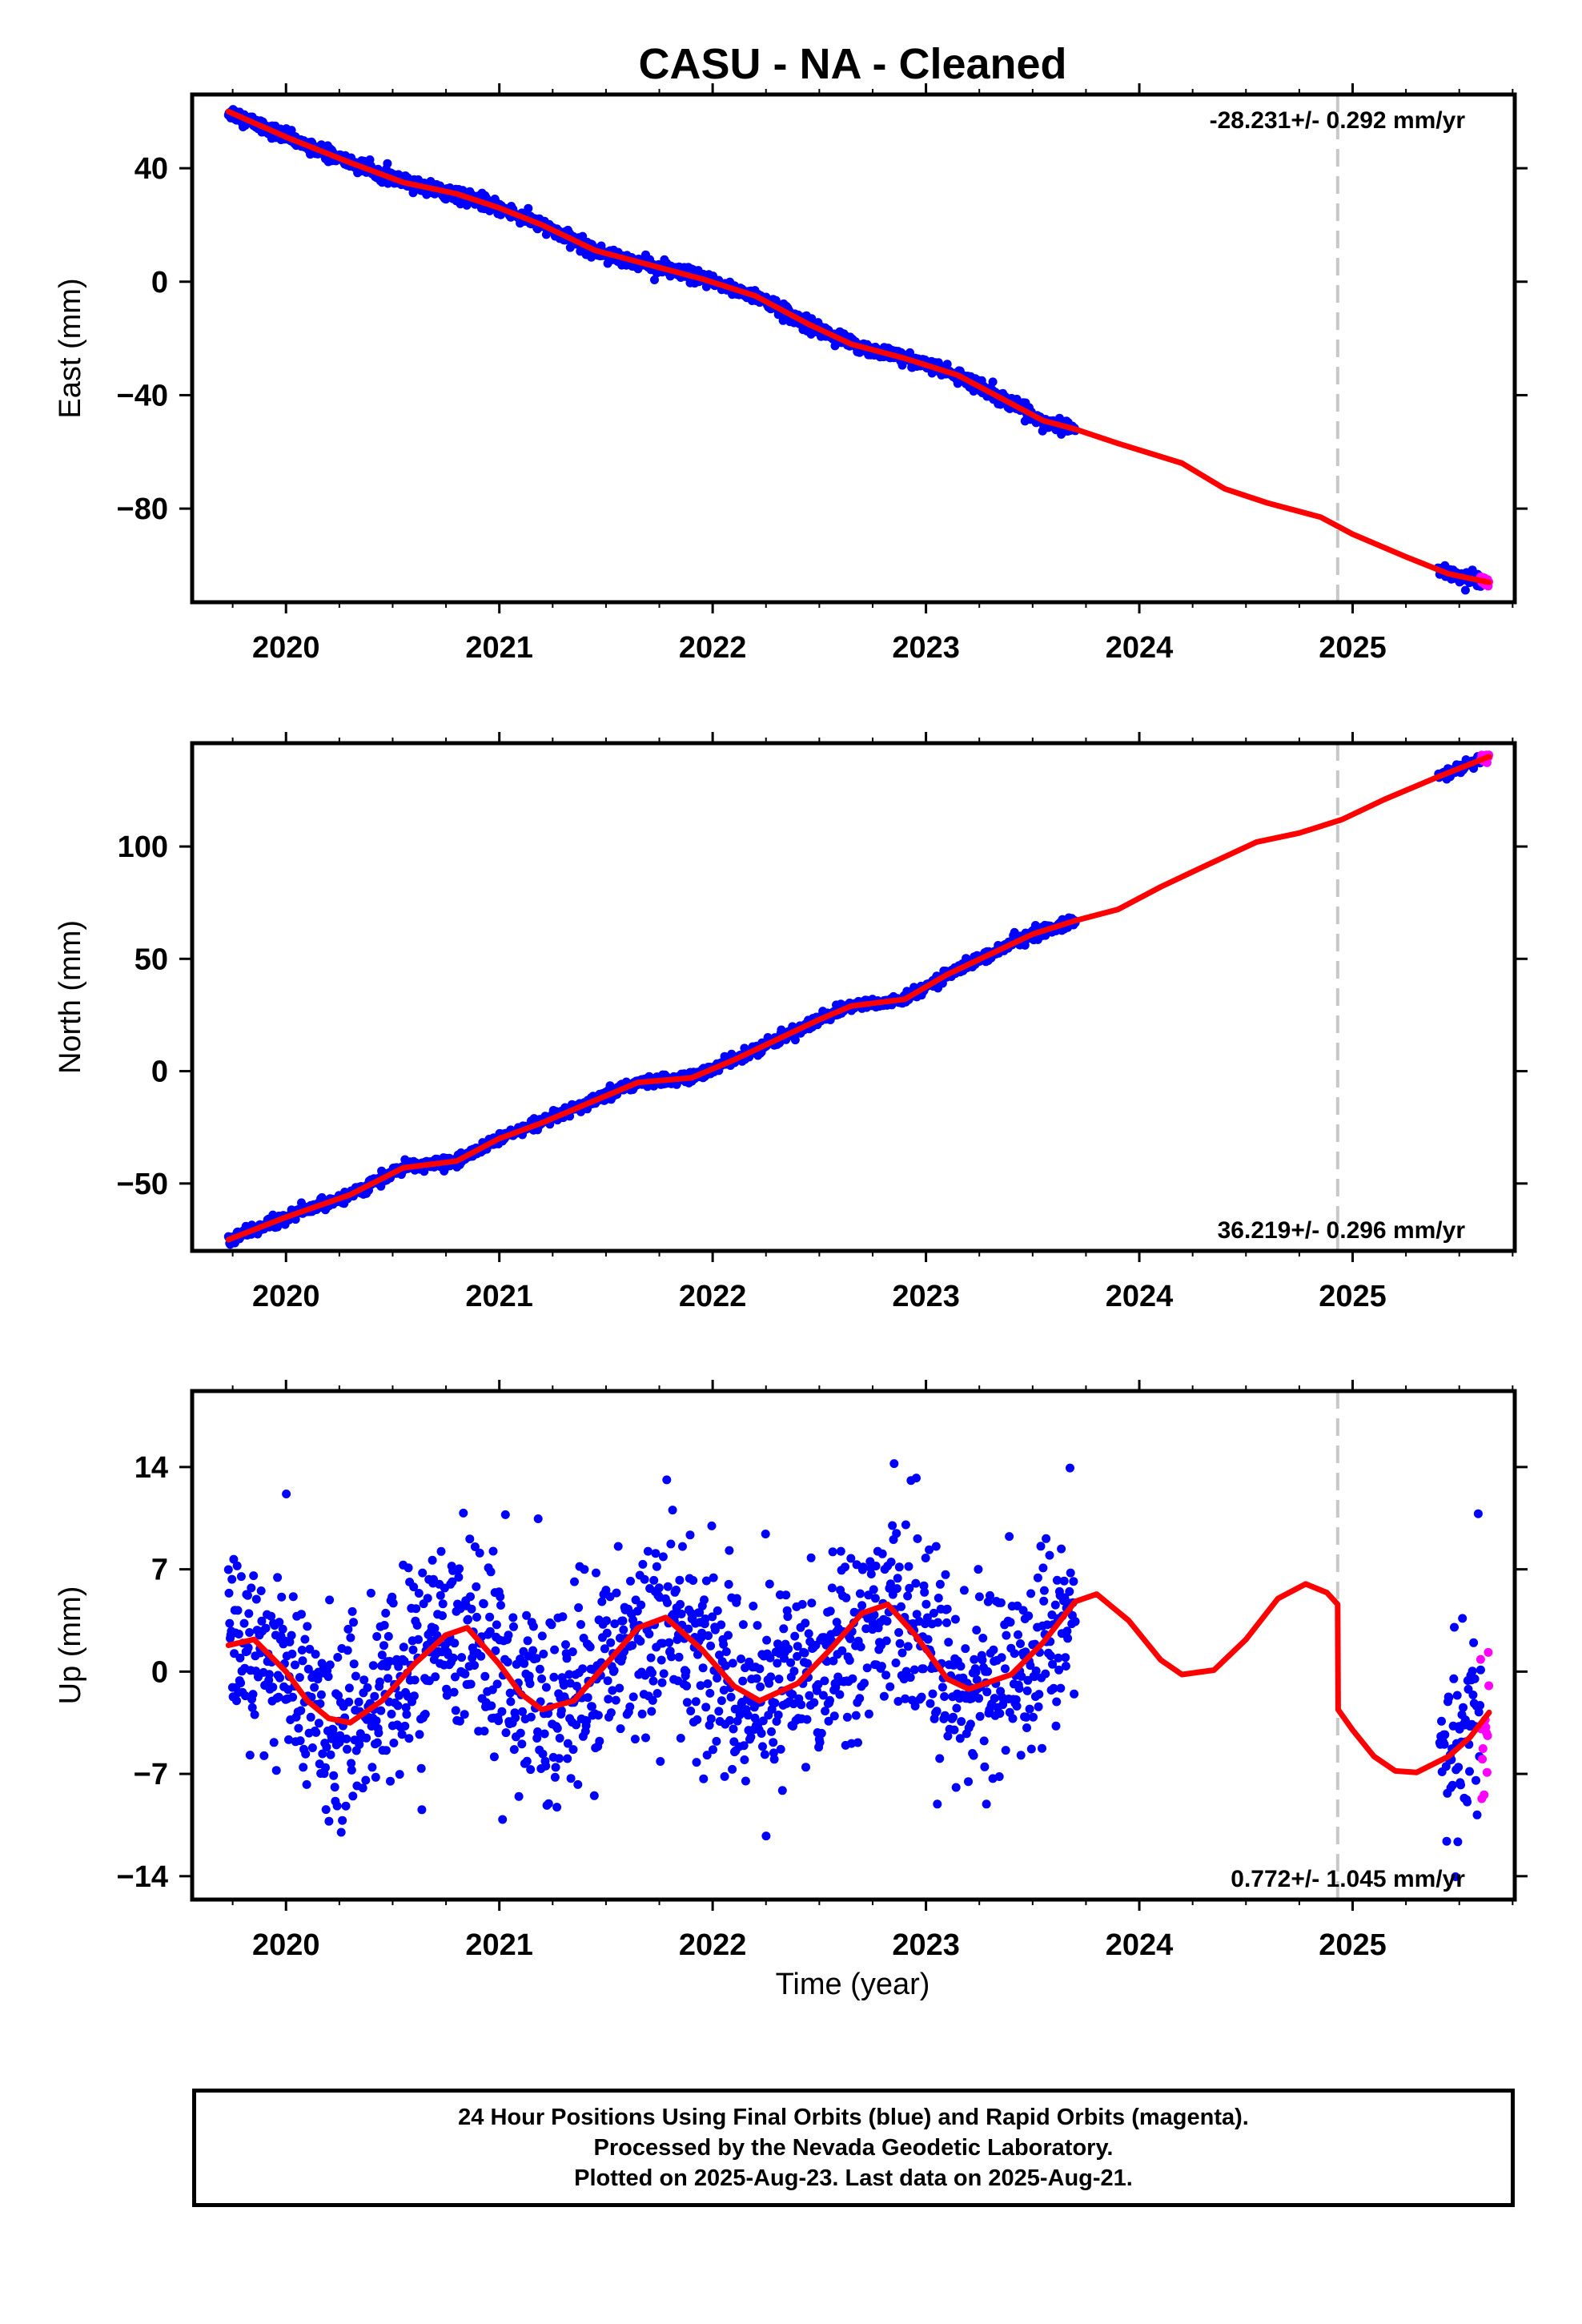 This screenshot has height=2324, width=1582. What do you see at coordinates (70, 348) in the screenshot?
I see `y-axis-title: East (mm)` at bounding box center [70, 348].